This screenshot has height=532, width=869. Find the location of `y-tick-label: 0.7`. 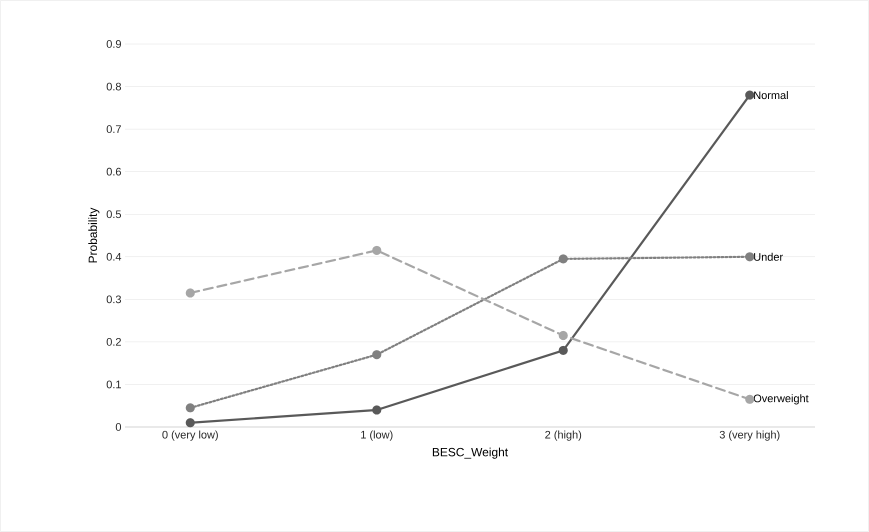

y-tick-label: 0.7 is located at coordinates (113, 129).